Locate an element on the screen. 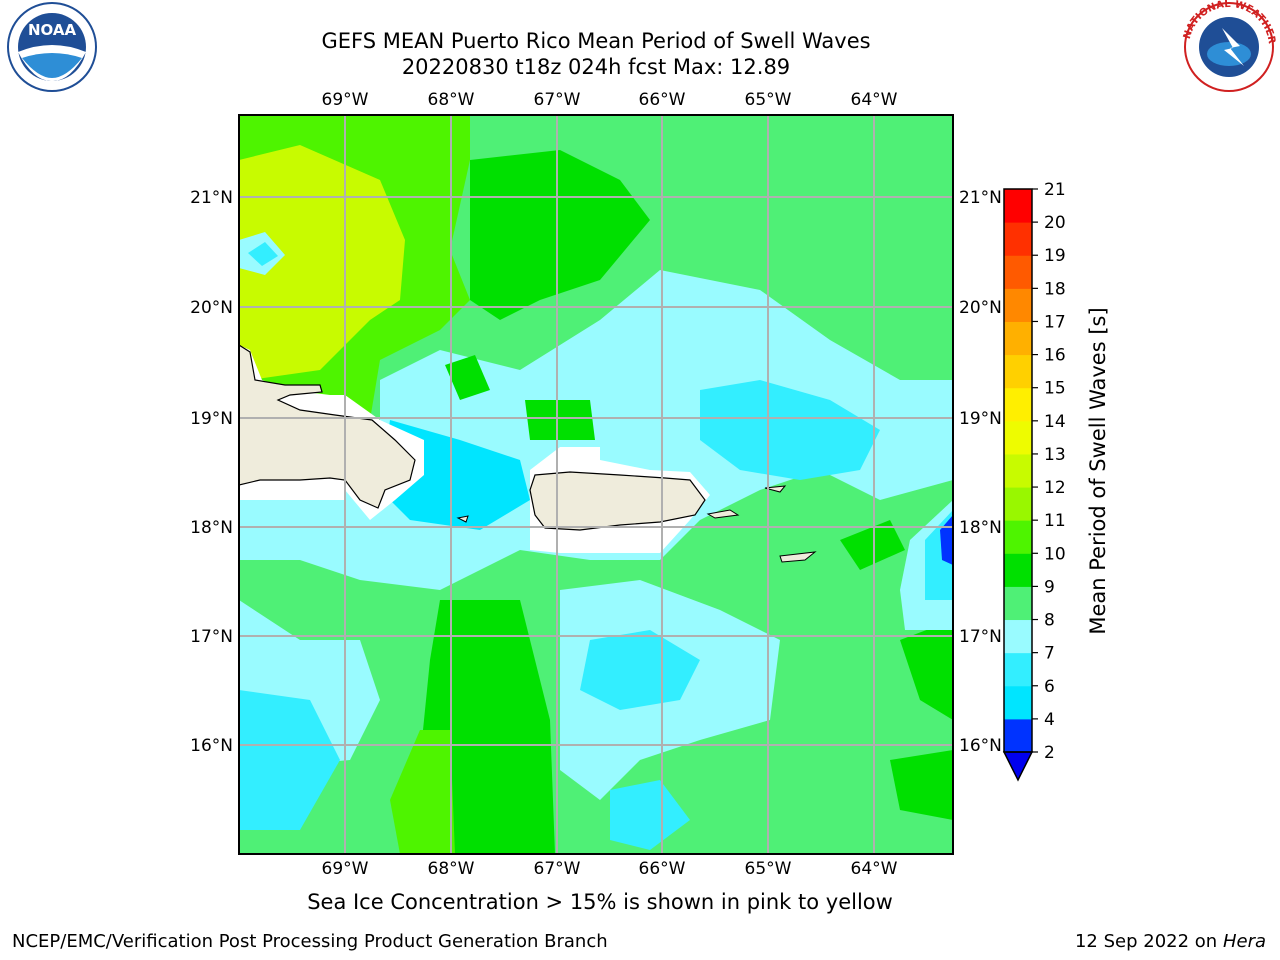  colorbar-label: 11 is located at coordinates (1055, 521).